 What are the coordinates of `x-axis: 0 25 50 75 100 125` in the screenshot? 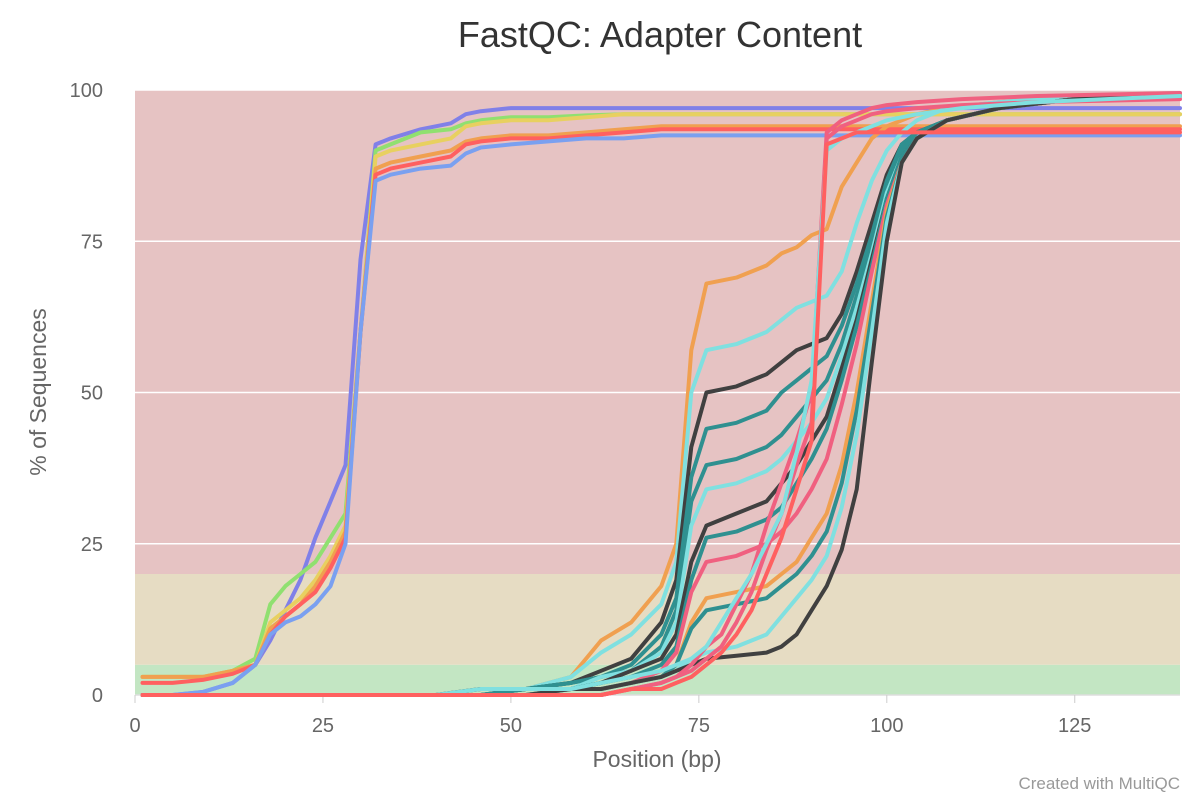 It's located at (654, 715).